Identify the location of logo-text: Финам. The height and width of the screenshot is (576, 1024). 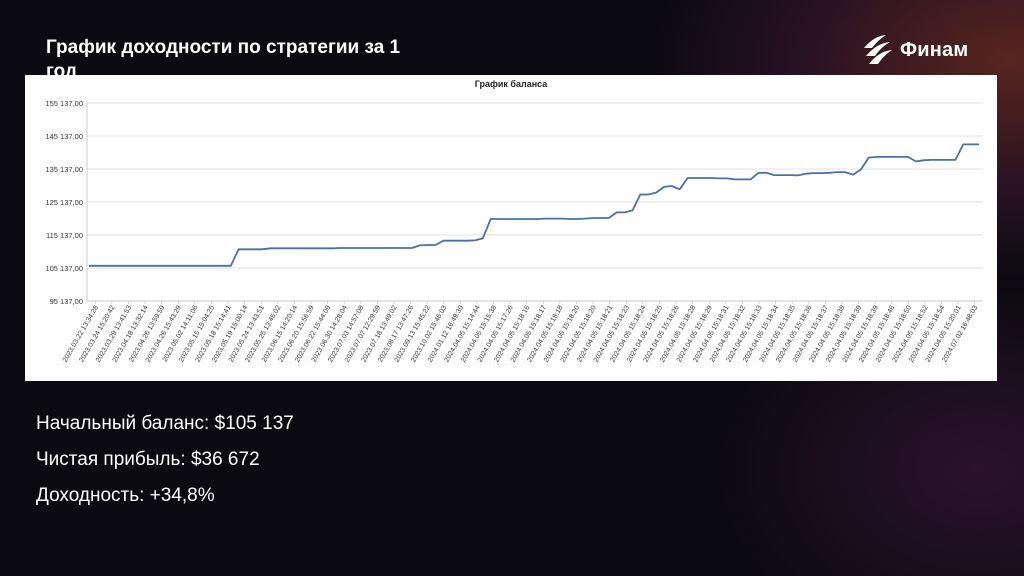
(934, 49).